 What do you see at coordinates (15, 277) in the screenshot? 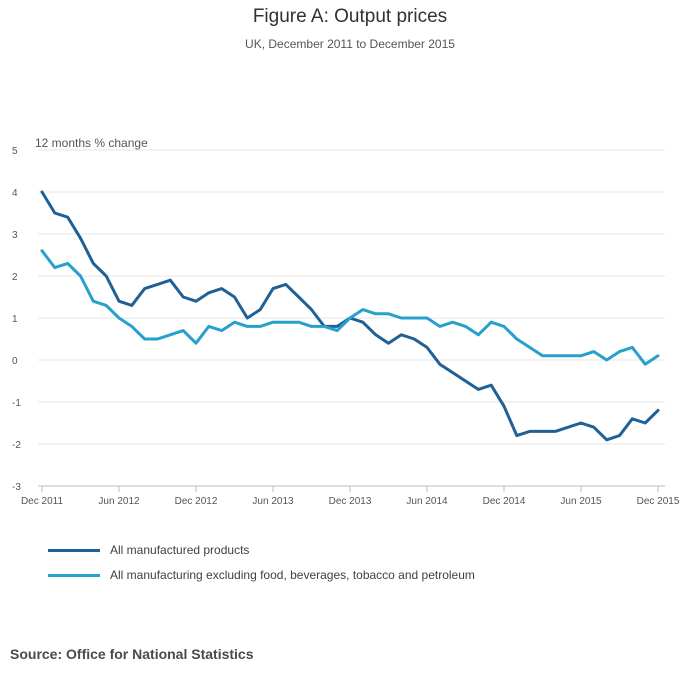
I see `y-tick-label: 2` at bounding box center [15, 277].